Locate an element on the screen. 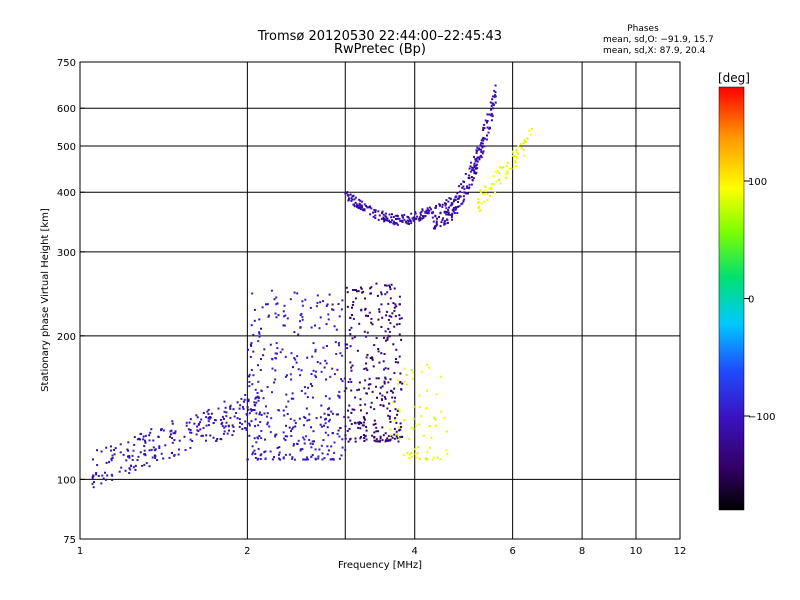 This screenshot has width=800, height=600. y-tick-label: 600 is located at coordinates (66, 109).